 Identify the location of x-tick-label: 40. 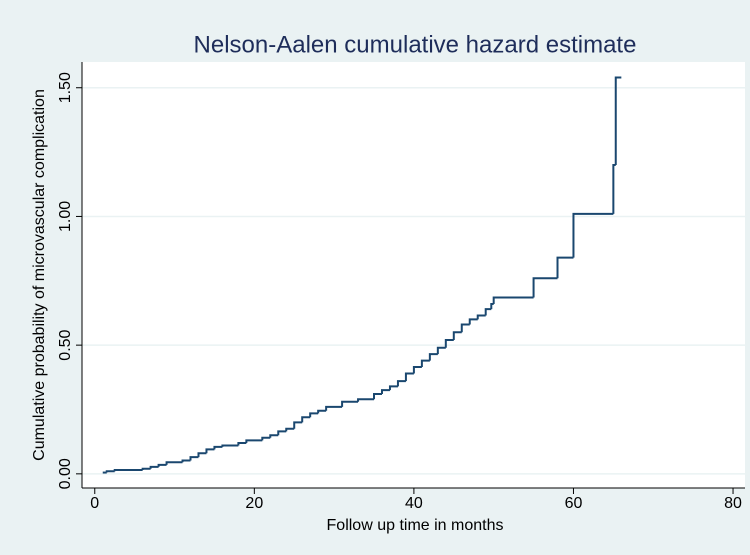
(414, 503).